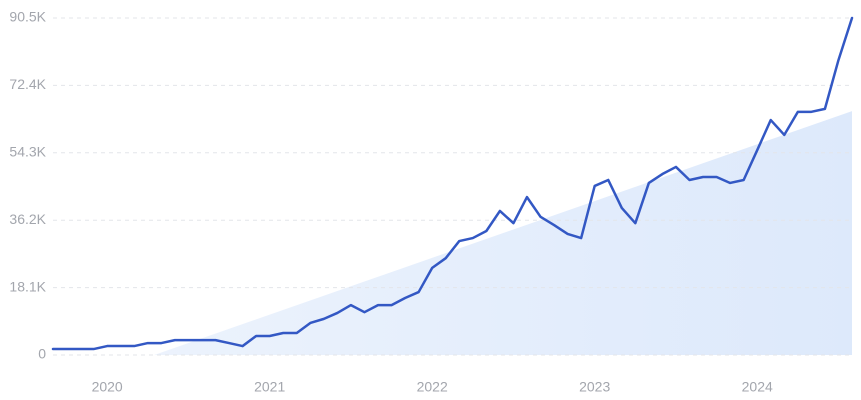 The height and width of the screenshot is (400, 861). What do you see at coordinates (27, 219) in the screenshot?
I see `y-tick-label: 36.2K` at bounding box center [27, 219].